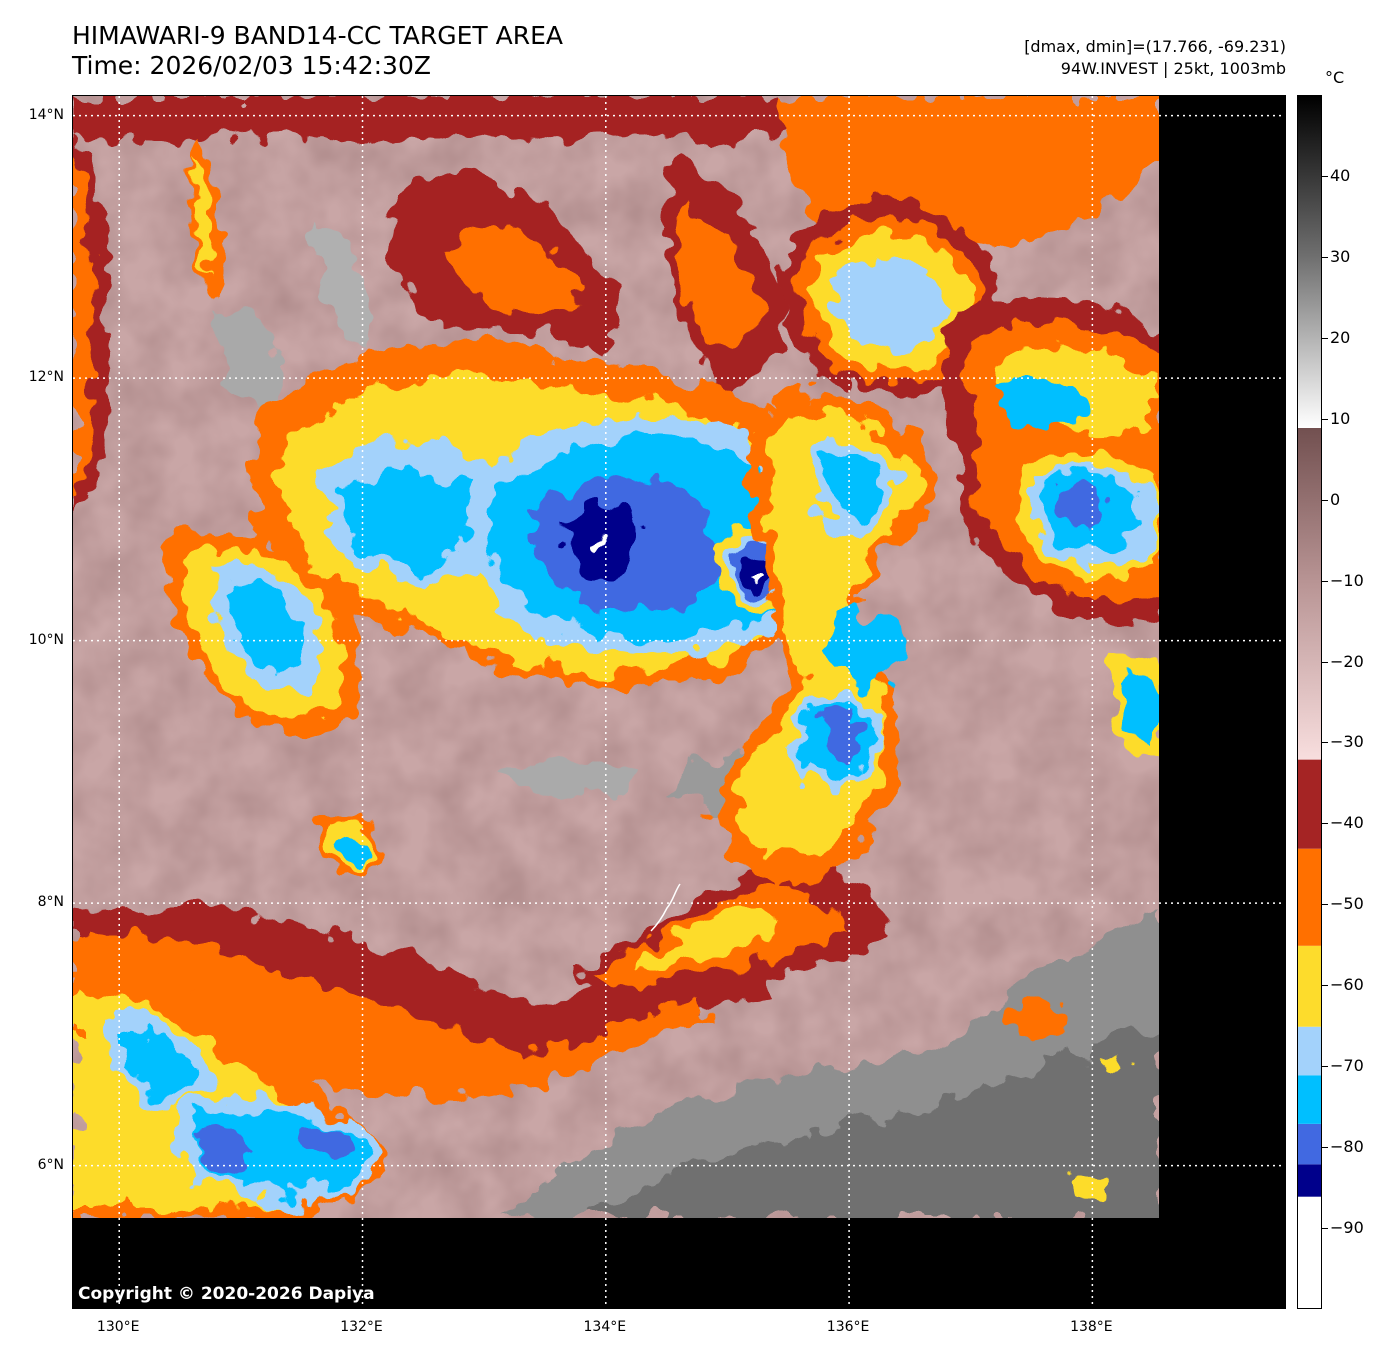 This screenshot has width=1390, height=1359. Describe the element at coordinates (226, 1294) in the screenshot. I see `copyright-text: Copyright © 2020-2026 Dapiya` at that location.